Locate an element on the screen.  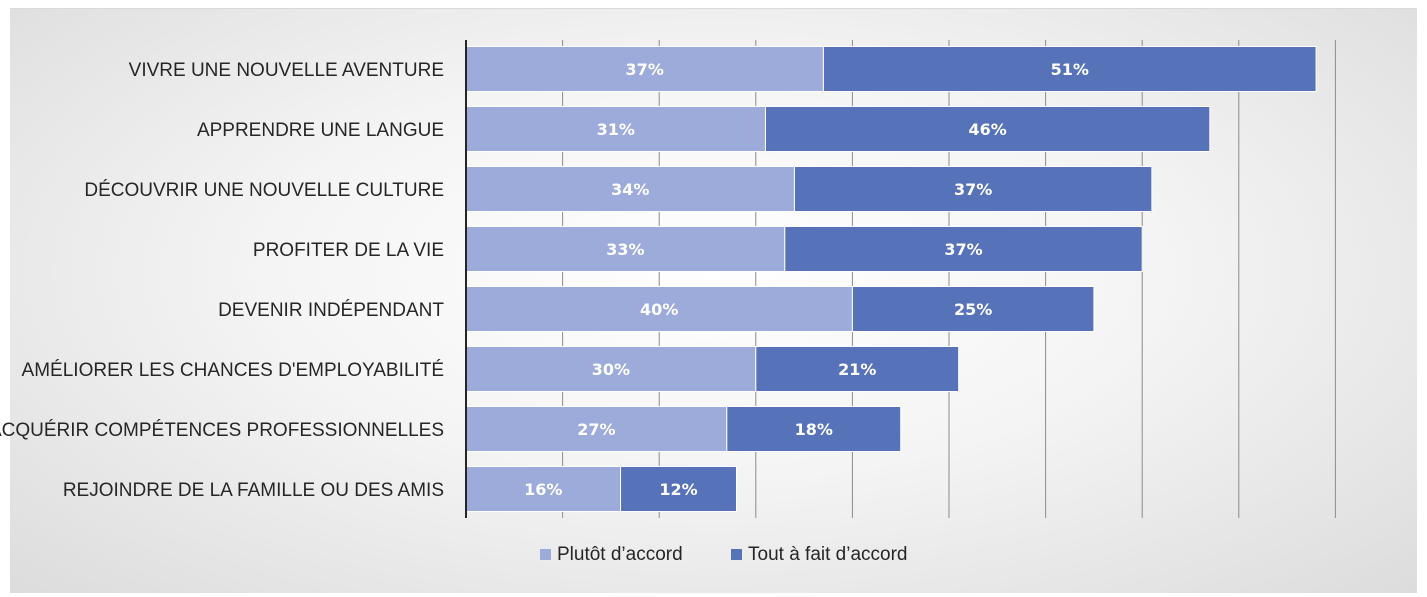
data-label: 30% is located at coordinates (611, 369).